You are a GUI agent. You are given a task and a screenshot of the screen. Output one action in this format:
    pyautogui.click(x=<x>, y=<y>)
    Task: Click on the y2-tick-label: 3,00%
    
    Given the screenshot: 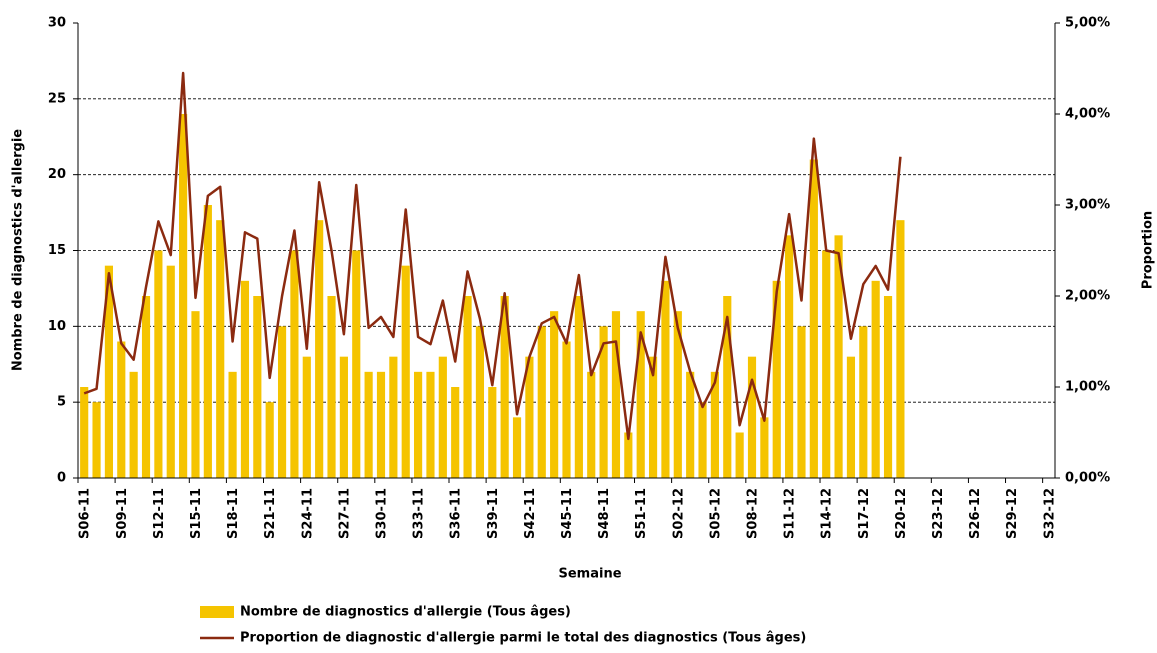 What is the action you would take?
    pyautogui.click(x=1087, y=205)
    